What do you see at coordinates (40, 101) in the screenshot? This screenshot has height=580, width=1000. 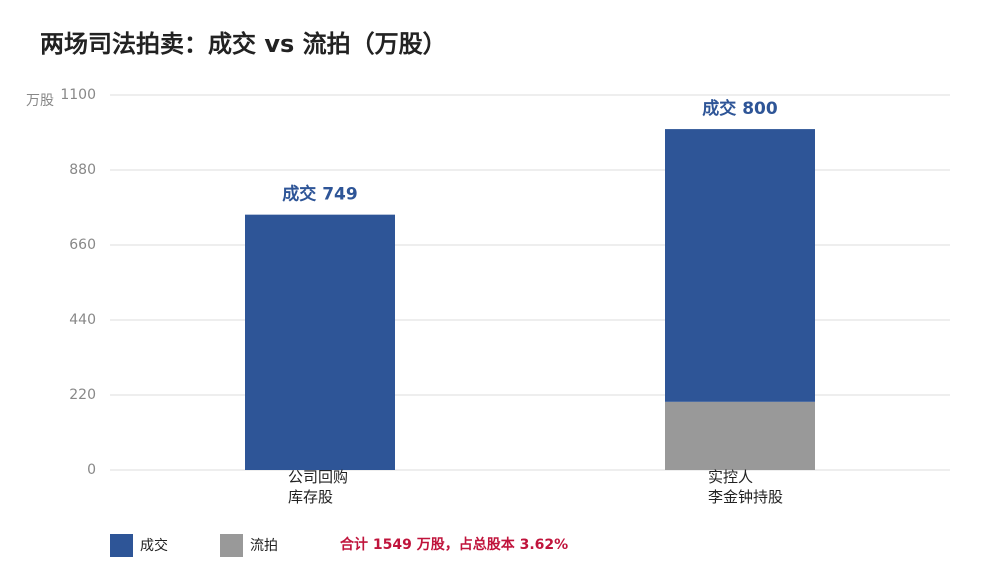 I see `y-axis-unit: 万股` at bounding box center [40, 101].